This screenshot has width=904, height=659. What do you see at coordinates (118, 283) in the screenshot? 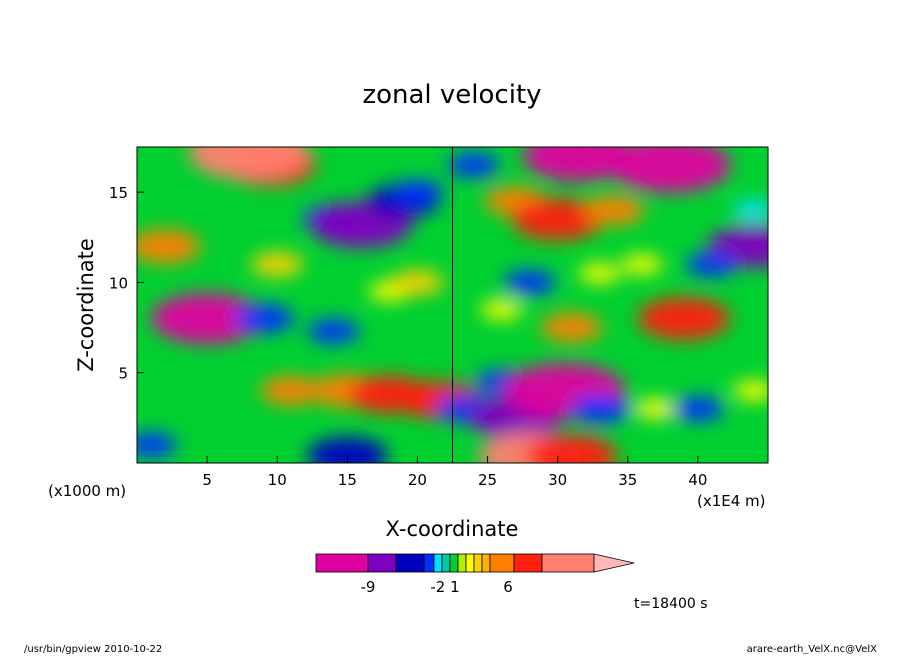
I see `y-tick-label: 10` at bounding box center [118, 283].